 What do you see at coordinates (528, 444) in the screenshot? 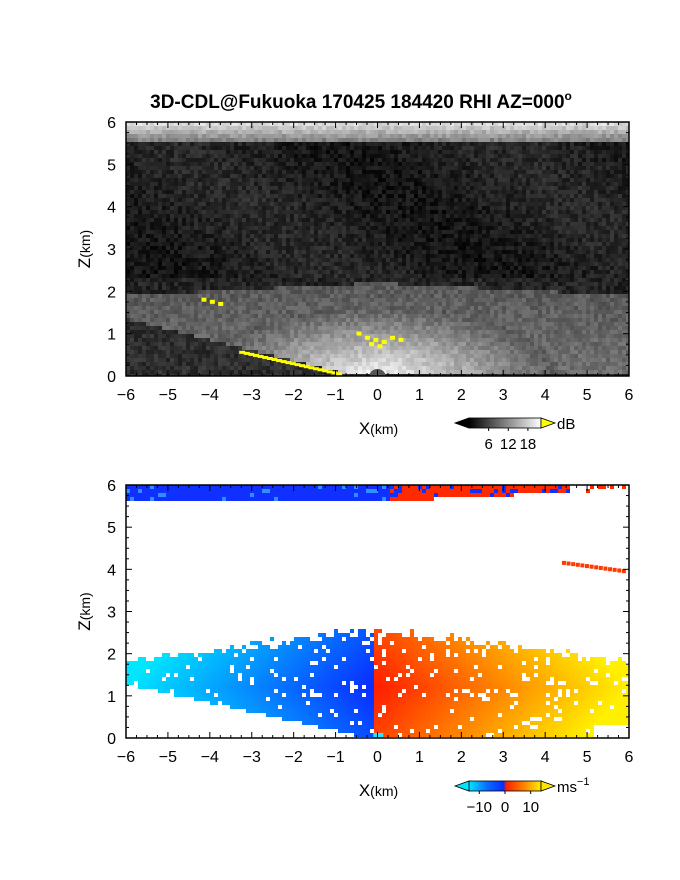
I see `colorbar-tick-label: 18` at bounding box center [528, 444].